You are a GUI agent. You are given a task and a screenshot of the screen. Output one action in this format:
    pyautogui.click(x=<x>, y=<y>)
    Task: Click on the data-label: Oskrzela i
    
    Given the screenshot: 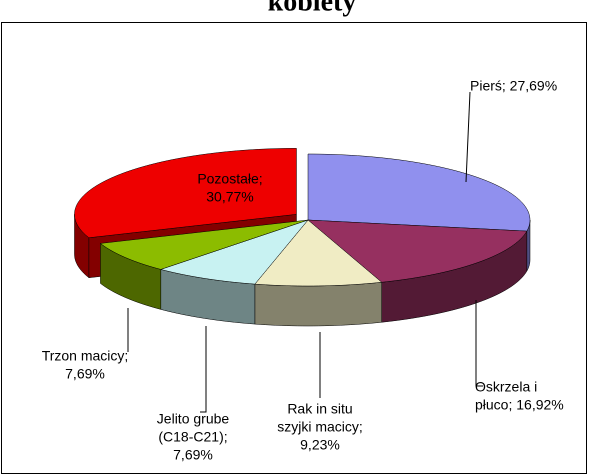 What is the action you would take?
    pyautogui.click(x=506, y=387)
    